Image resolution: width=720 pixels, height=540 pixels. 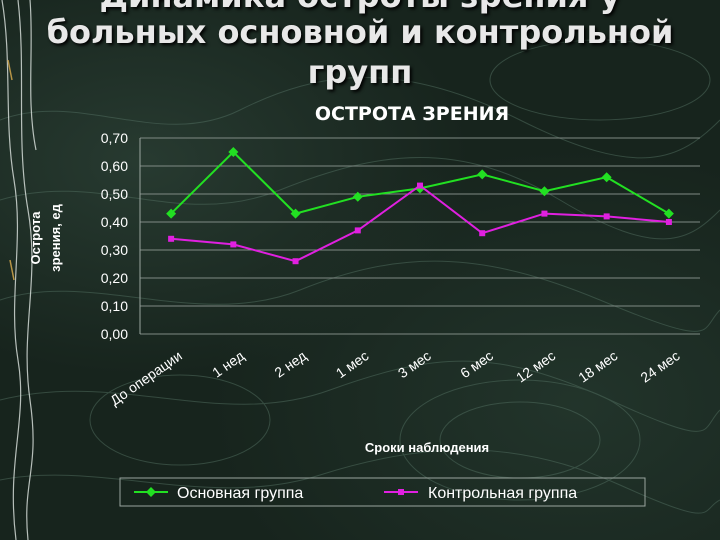 I want to click on y-axis-label-line-1: Острота, so click(x=35, y=238).